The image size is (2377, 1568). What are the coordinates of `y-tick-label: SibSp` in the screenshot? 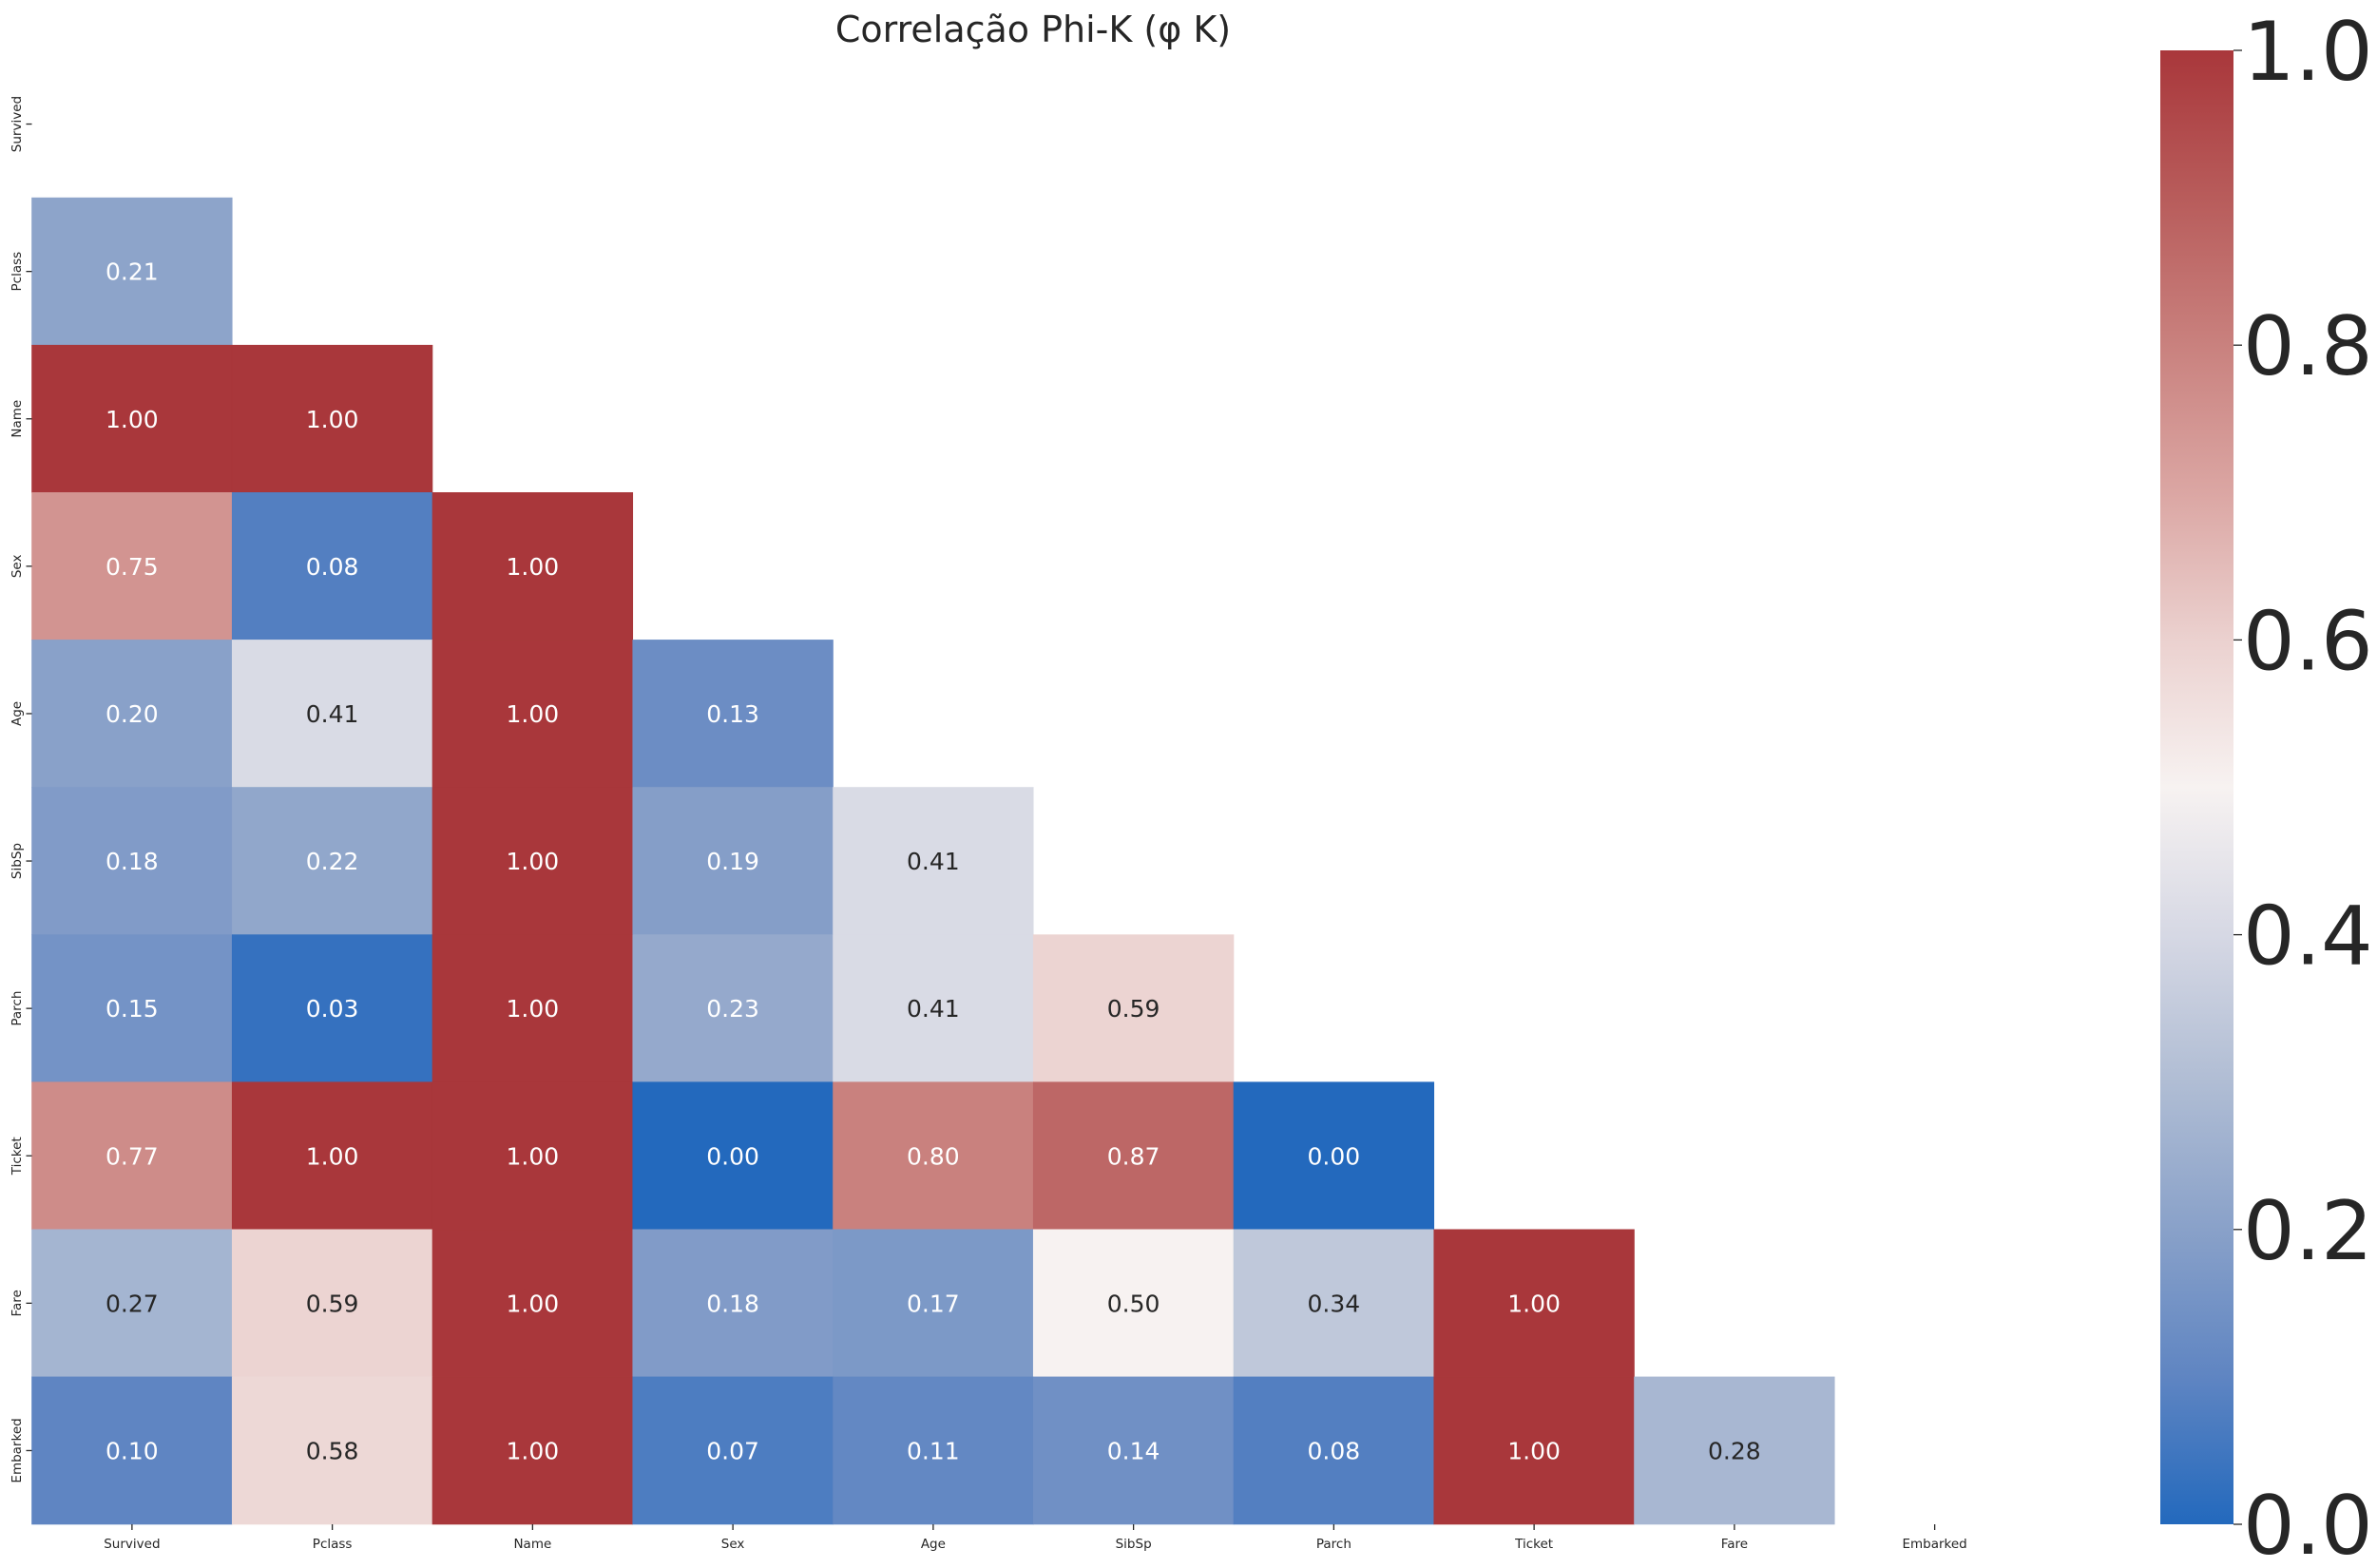 It's located at (18, 861).